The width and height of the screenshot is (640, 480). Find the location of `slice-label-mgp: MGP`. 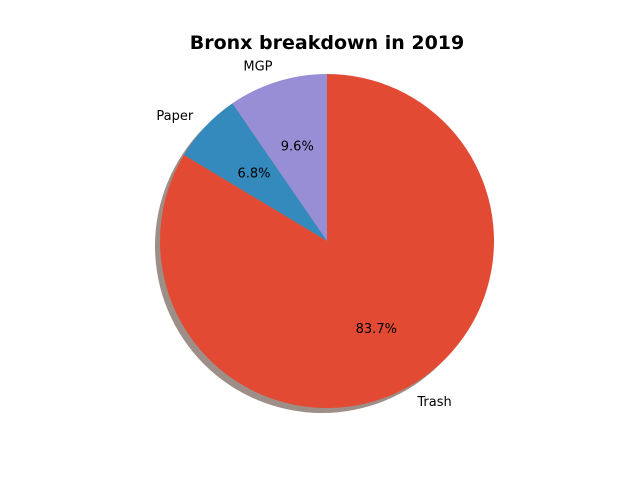

slice-label-mgp: MGP is located at coordinates (257, 67).